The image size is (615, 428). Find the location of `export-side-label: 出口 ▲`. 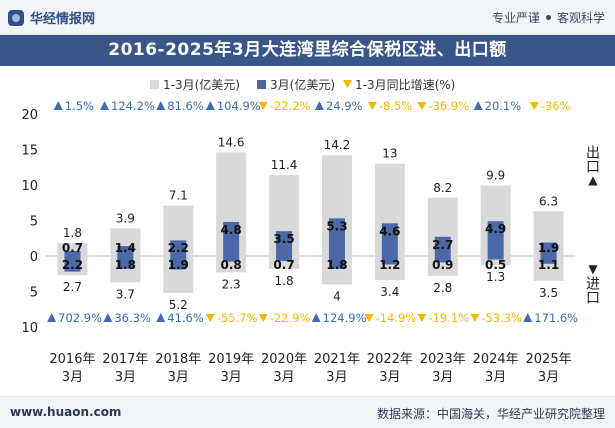

export-side-label: 出口 ▲ is located at coordinates (593, 166).